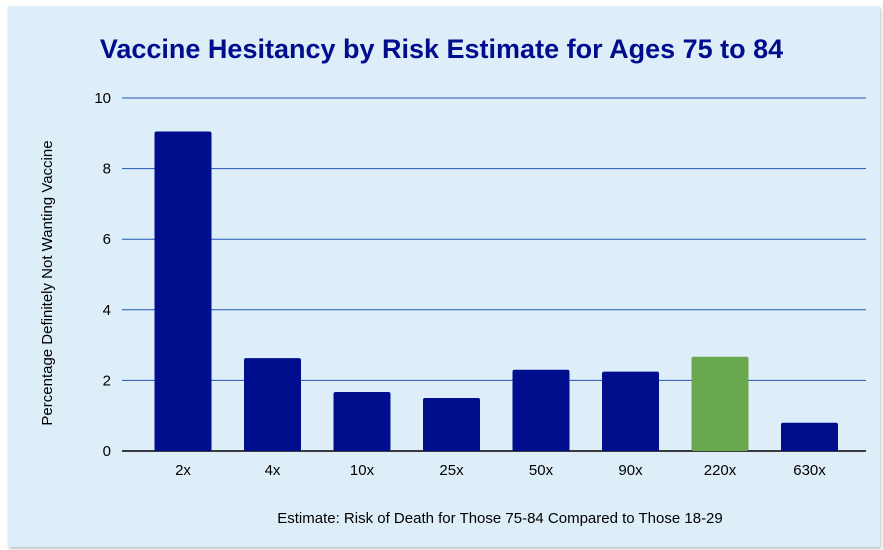 The width and height of the screenshot is (883, 550). Describe the element at coordinates (183, 470) in the screenshot. I see `x-tick-label: 2x` at that location.